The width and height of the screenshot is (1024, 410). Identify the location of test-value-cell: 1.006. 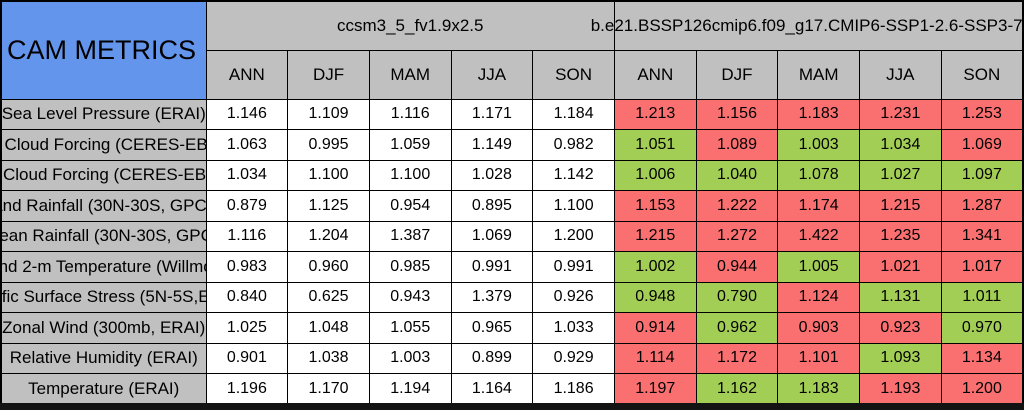
(655, 175).